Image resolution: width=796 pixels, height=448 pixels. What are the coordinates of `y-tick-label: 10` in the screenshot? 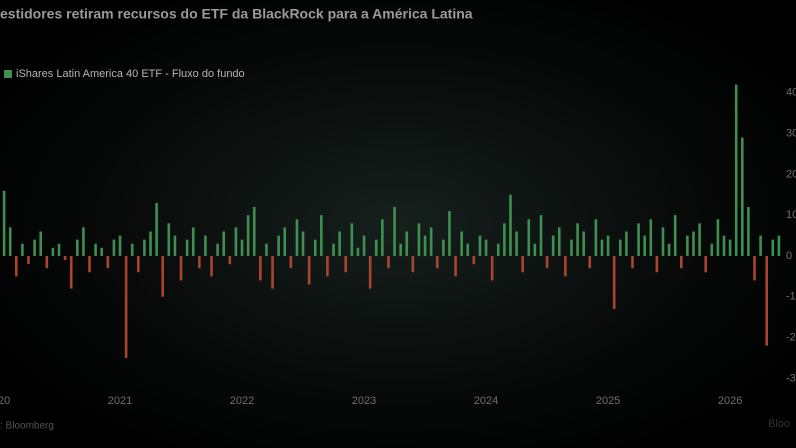 It's located at (791, 215).